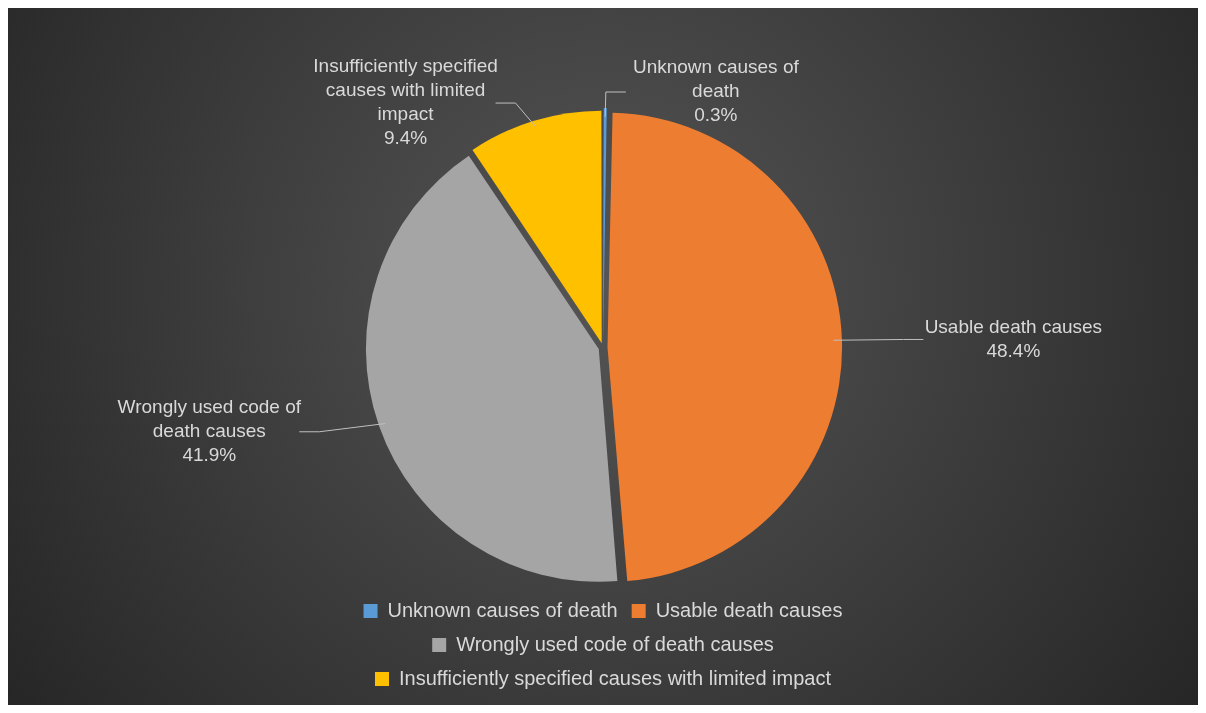 The image size is (1206, 713). Describe the element at coordinates (209, 419) in the screenshot. I see `slice-label: Wrongly used code of death causes` at that location.